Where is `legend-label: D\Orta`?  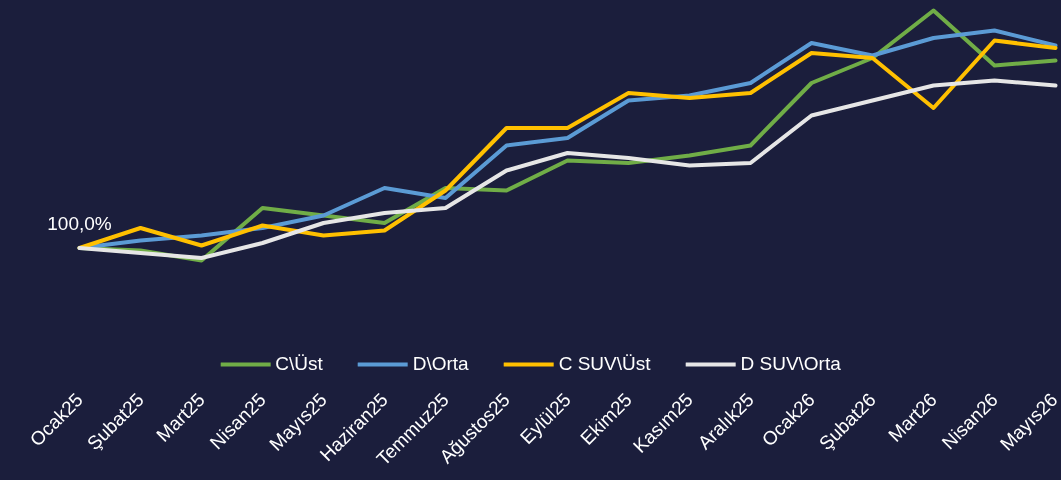
legend-label: D\Orta is located at coordinates (440, 364).